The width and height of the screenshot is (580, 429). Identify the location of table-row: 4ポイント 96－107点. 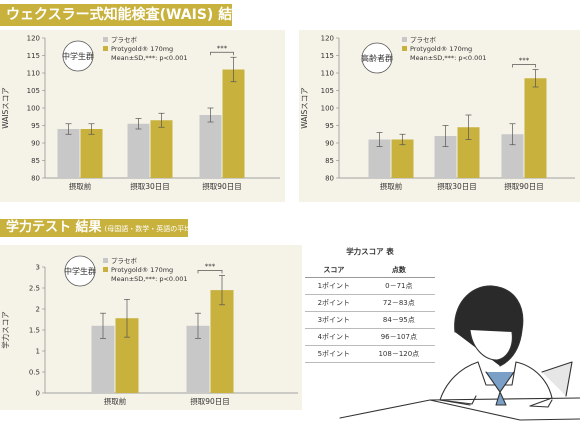
(370, 337).